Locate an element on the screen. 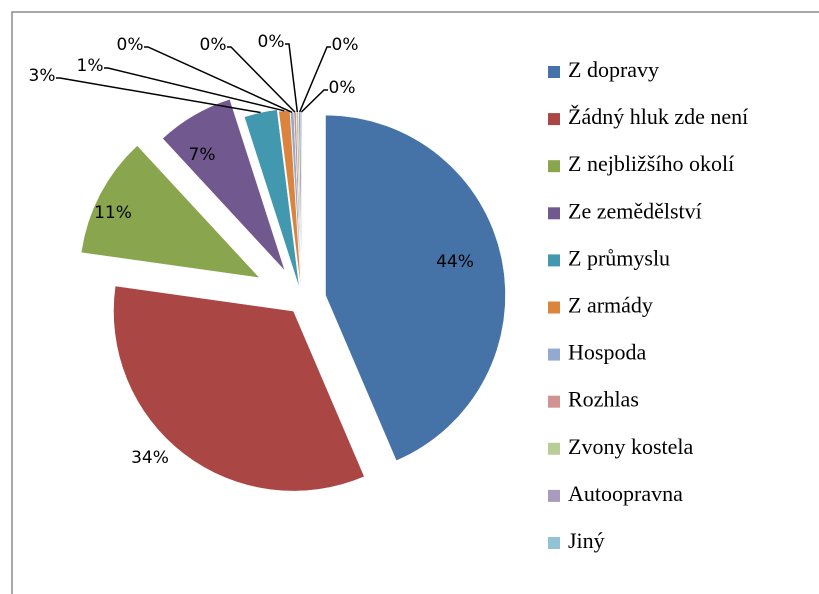  legend-label: Z průmyslu is located at coordinates (619, 257).